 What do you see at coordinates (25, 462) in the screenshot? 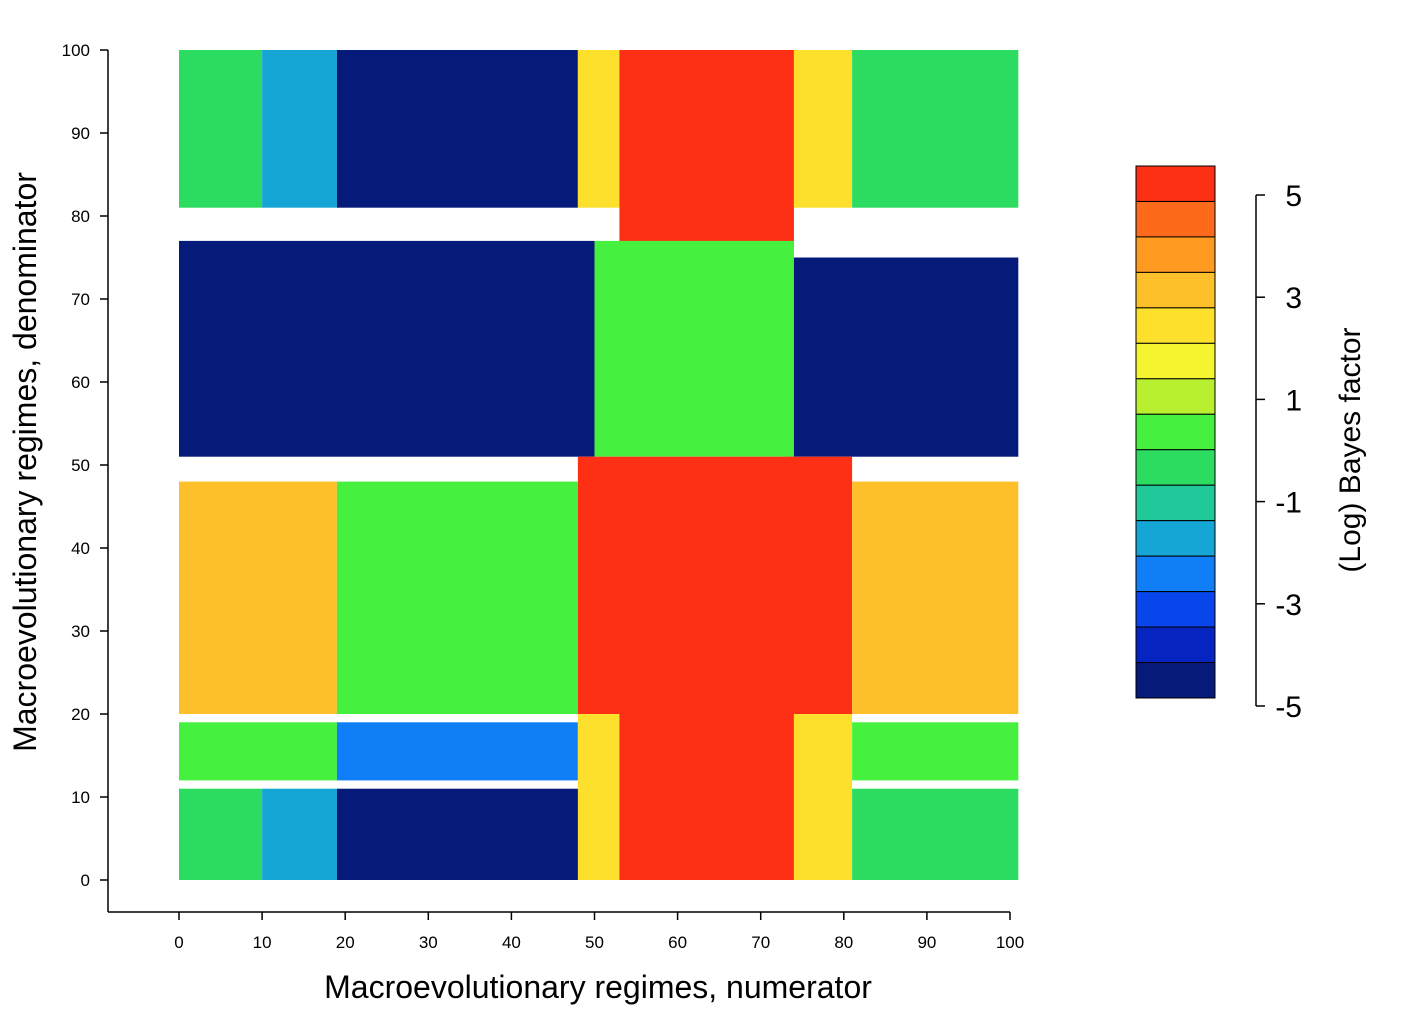
I see `y-axis-title: Macroevolutionary regimes, denominator` at bounding box center [25, 462].